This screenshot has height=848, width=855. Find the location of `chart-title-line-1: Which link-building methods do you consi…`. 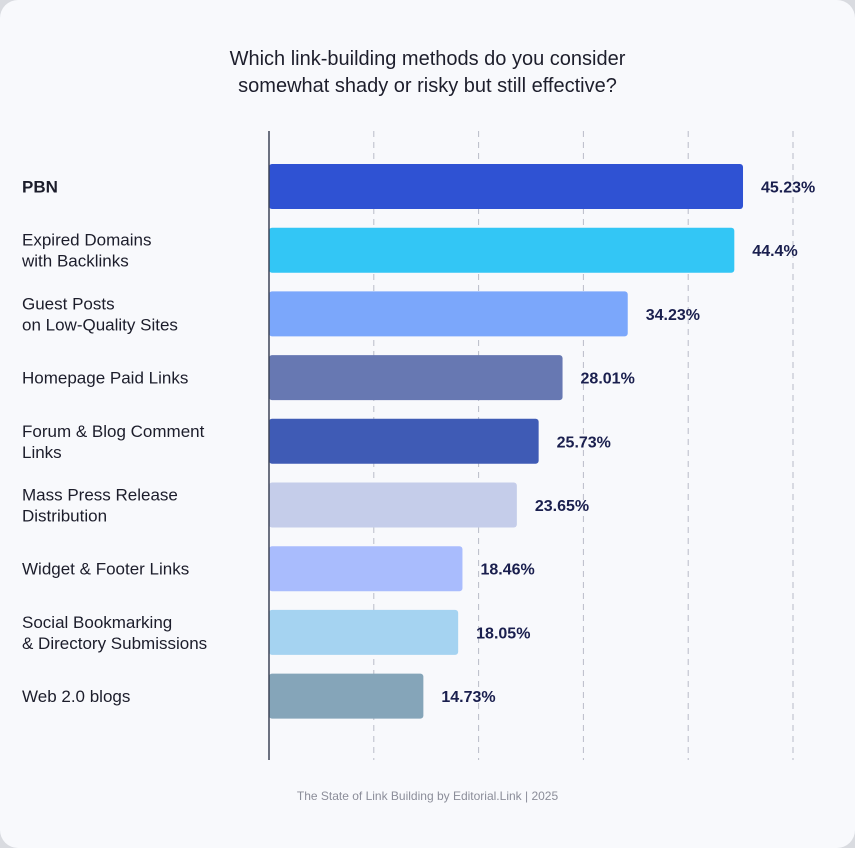

chart-title-line-1: Which link-building methods do you consi… is located at coordinates (427, 59).